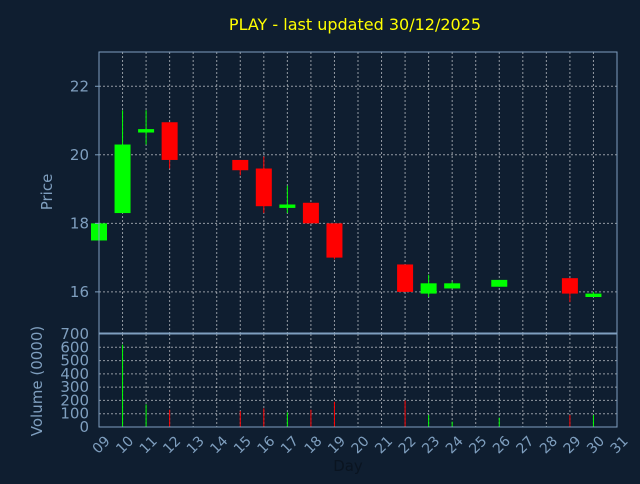  What do you see at coordinates (74, 374) in the screenshot?
I see `volume-tick-label: 400` at bounding box center [74, 374].